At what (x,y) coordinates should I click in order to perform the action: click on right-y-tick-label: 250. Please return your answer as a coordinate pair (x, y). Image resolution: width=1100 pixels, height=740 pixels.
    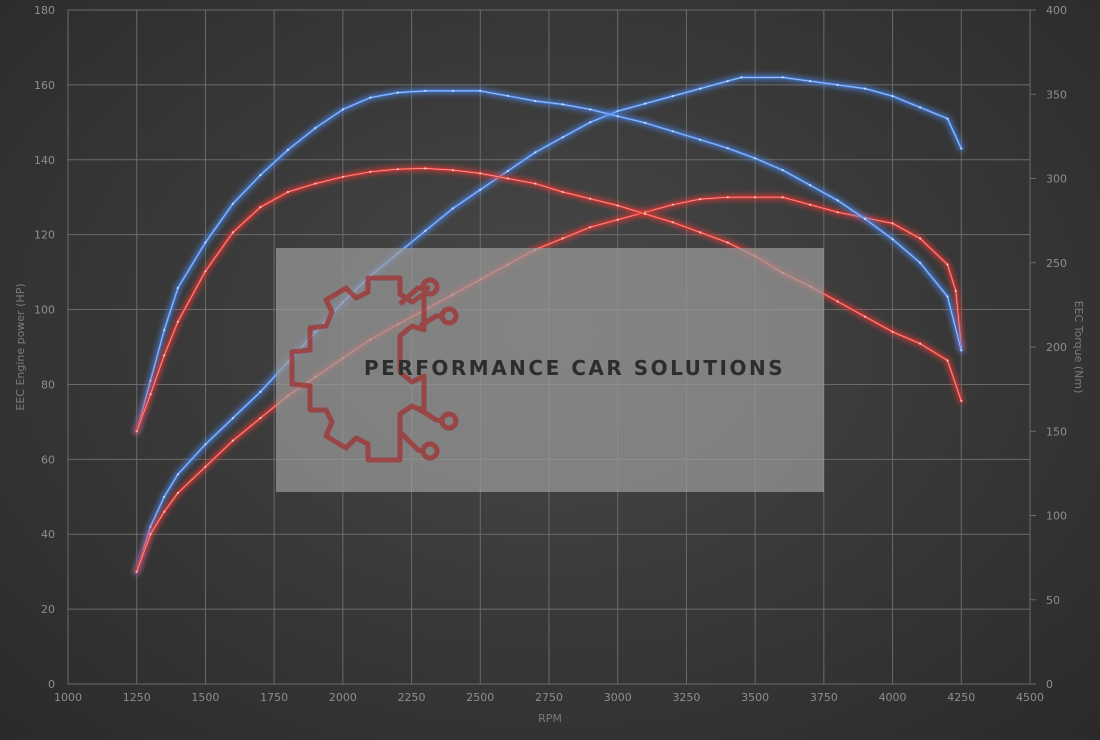
    Looking at the image, I should click on (1056, 263).